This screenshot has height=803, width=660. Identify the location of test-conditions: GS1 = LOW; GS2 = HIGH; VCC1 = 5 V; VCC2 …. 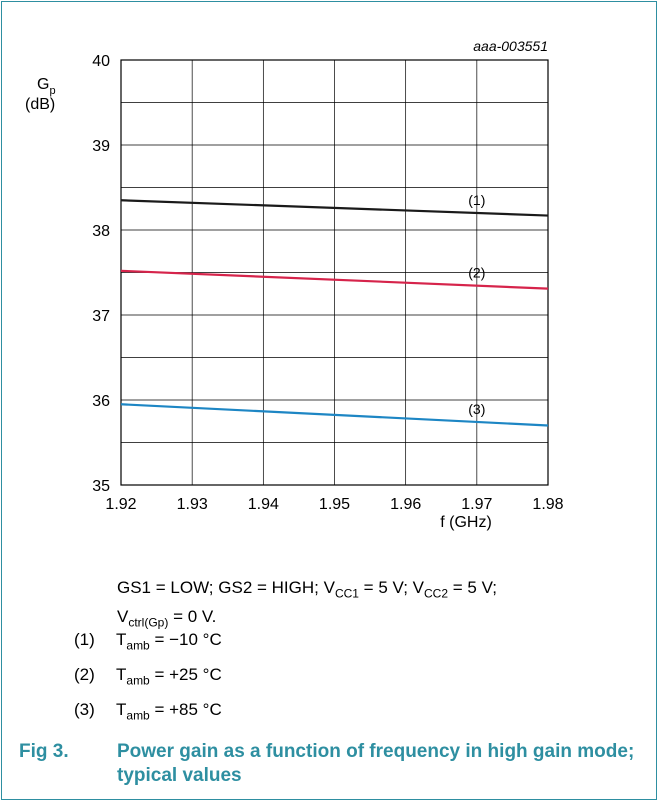
(377, 605).